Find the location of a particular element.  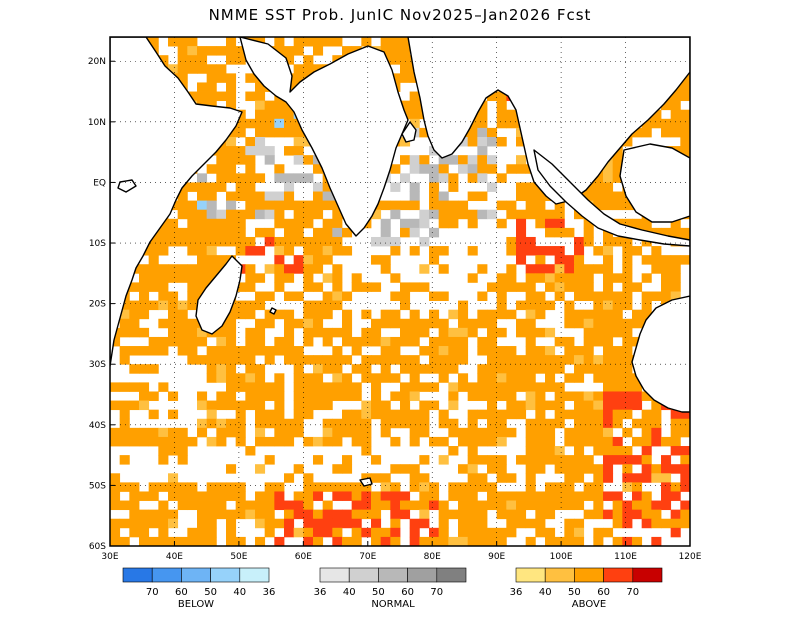

lat-tick-label: 20S is located at coordinates (97, 305).